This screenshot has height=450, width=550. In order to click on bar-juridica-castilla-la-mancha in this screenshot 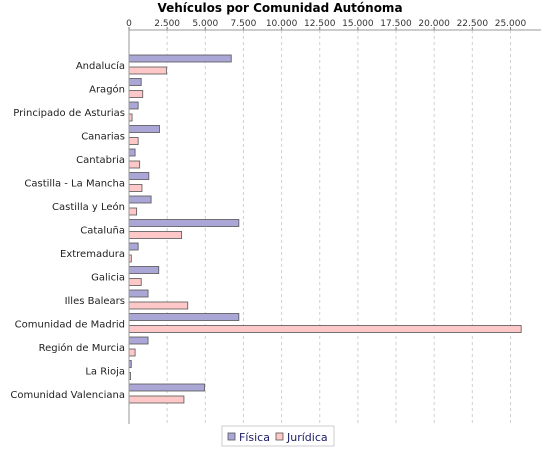, I will do `click(135, 188)`.